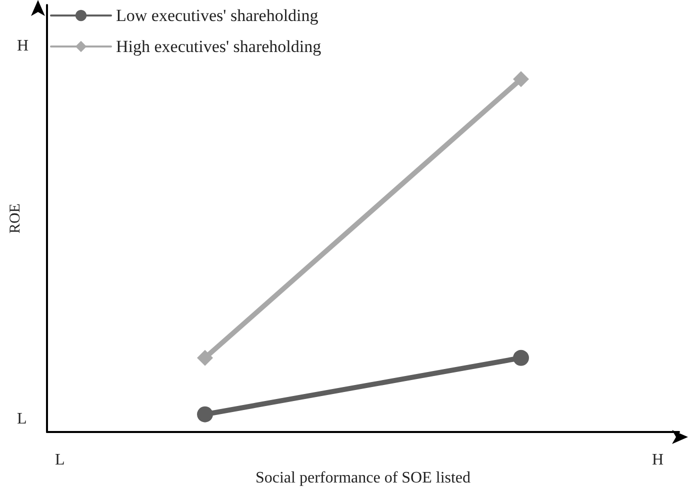  Describe the element at coordinates (363, 478) in the screenshot. I see `x-axis-title: Social performance of SOE listed` at that location.